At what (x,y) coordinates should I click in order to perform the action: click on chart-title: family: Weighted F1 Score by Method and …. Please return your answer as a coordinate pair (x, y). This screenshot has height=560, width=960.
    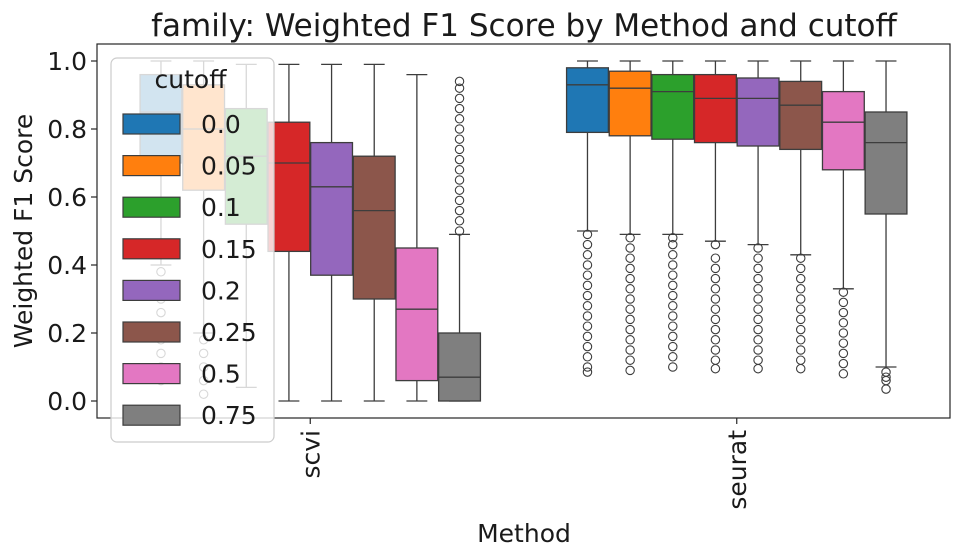
    Looking at the image, I should click on (524, 26).